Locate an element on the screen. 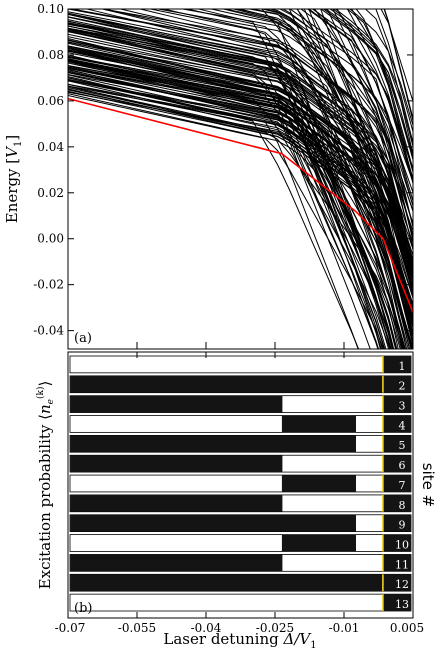  site-number: 8 is located at coordinates (402, 505).